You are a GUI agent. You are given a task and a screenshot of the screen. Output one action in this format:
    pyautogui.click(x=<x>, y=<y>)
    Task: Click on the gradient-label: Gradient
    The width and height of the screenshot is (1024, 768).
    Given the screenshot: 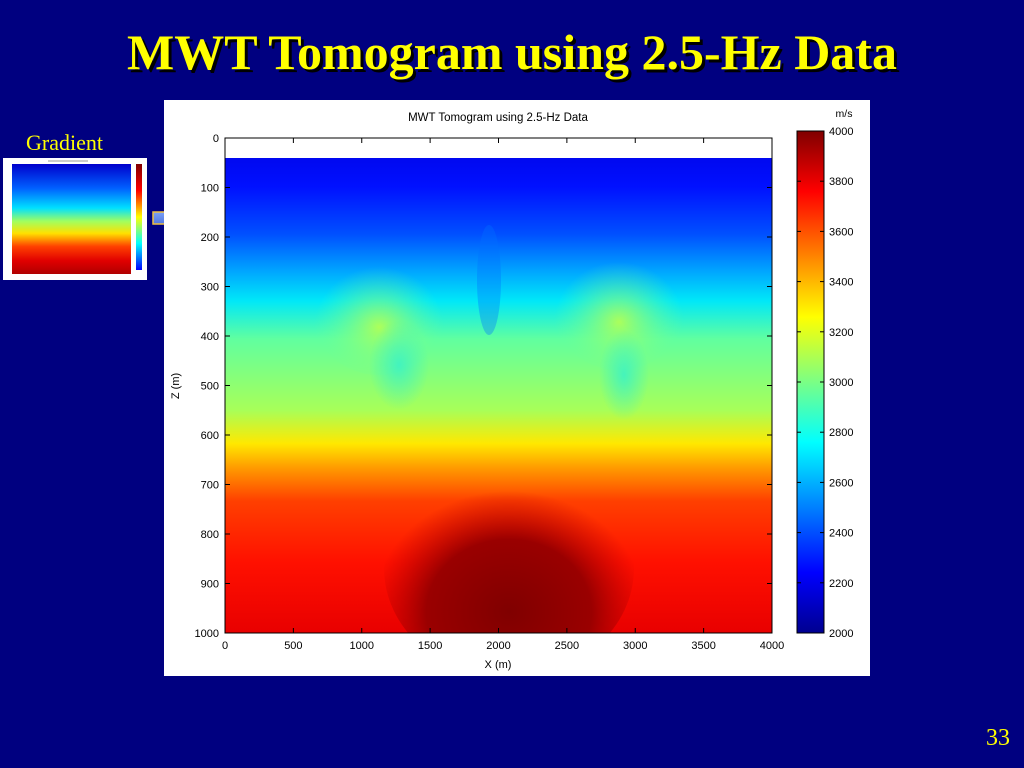 What is the action you would take?
    pyautogui.click(x=64, y=142)
    